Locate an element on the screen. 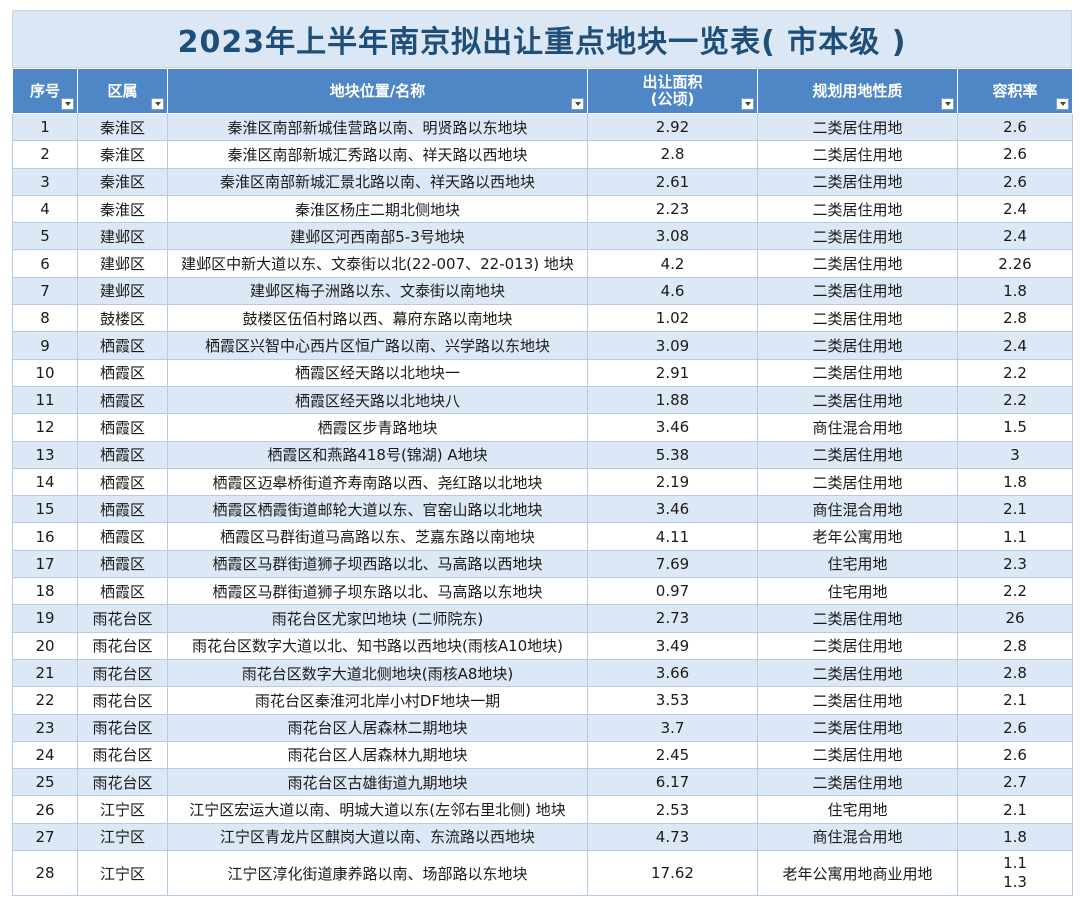  cell-no: 21 is located at coordinates (45, 673).